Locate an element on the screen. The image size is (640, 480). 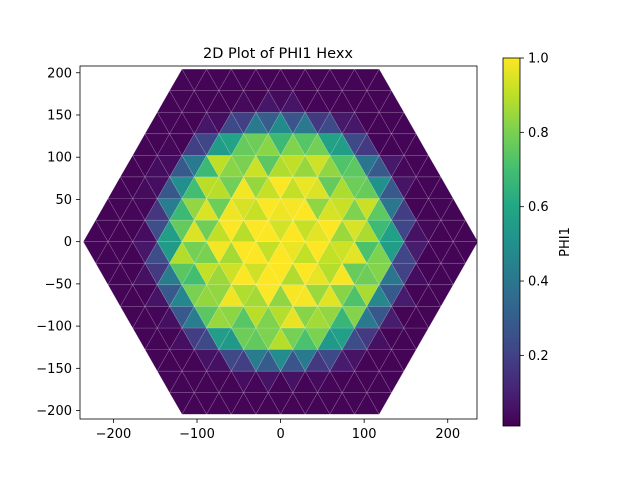
y-tick-label: −150 is located at coordinates (54, 369).